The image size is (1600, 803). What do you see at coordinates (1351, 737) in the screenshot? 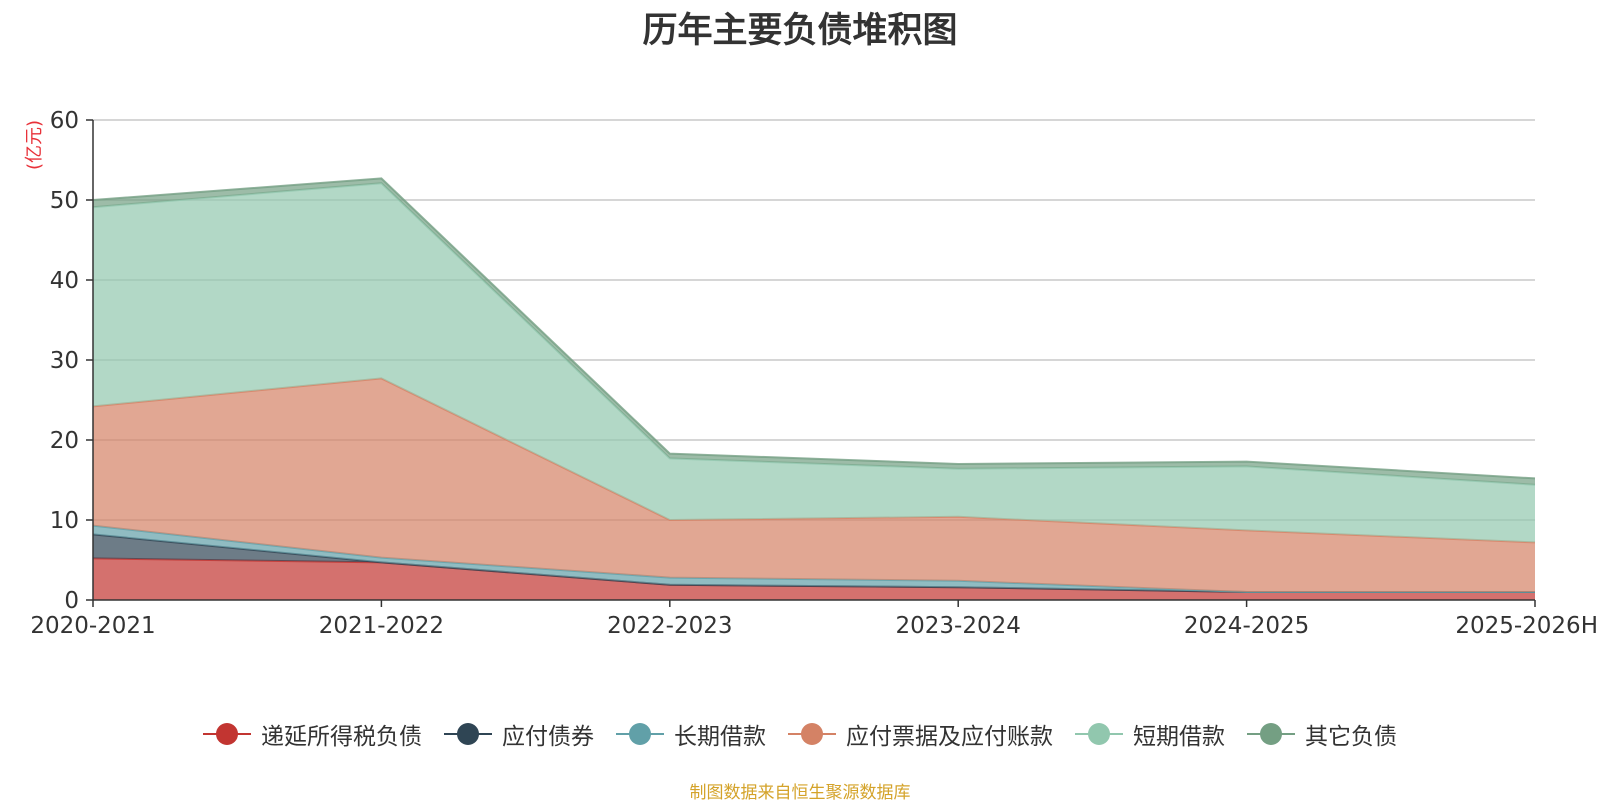
I see `legend-label: 其它负债` at bounding box center [1351, 737].